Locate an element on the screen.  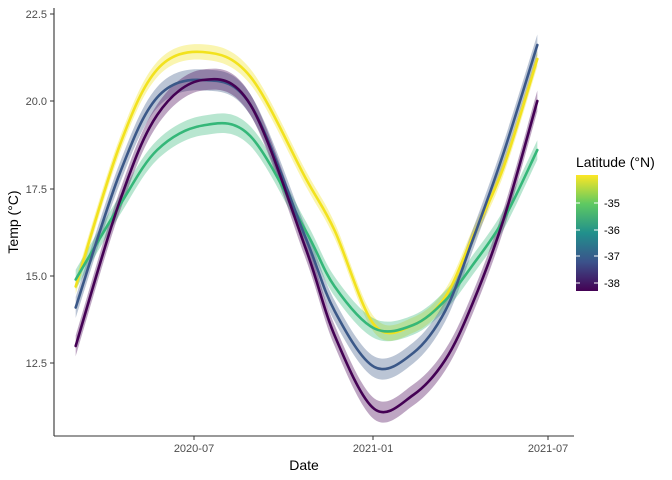
y-tick-label: 17.5 is located at coordinates (36, 190).